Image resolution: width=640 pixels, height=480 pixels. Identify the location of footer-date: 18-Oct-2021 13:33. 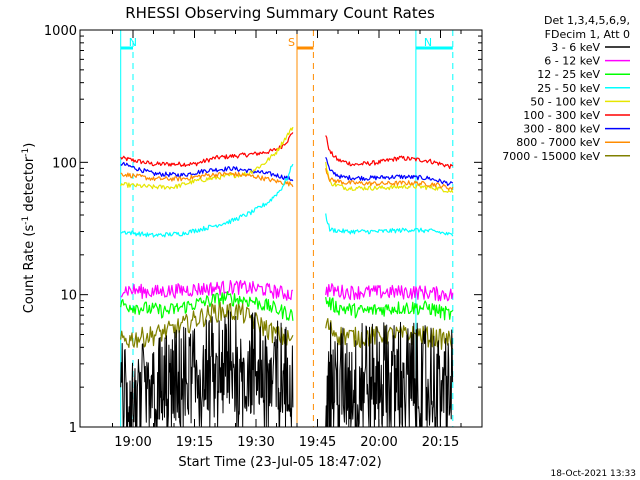
(593, 474).